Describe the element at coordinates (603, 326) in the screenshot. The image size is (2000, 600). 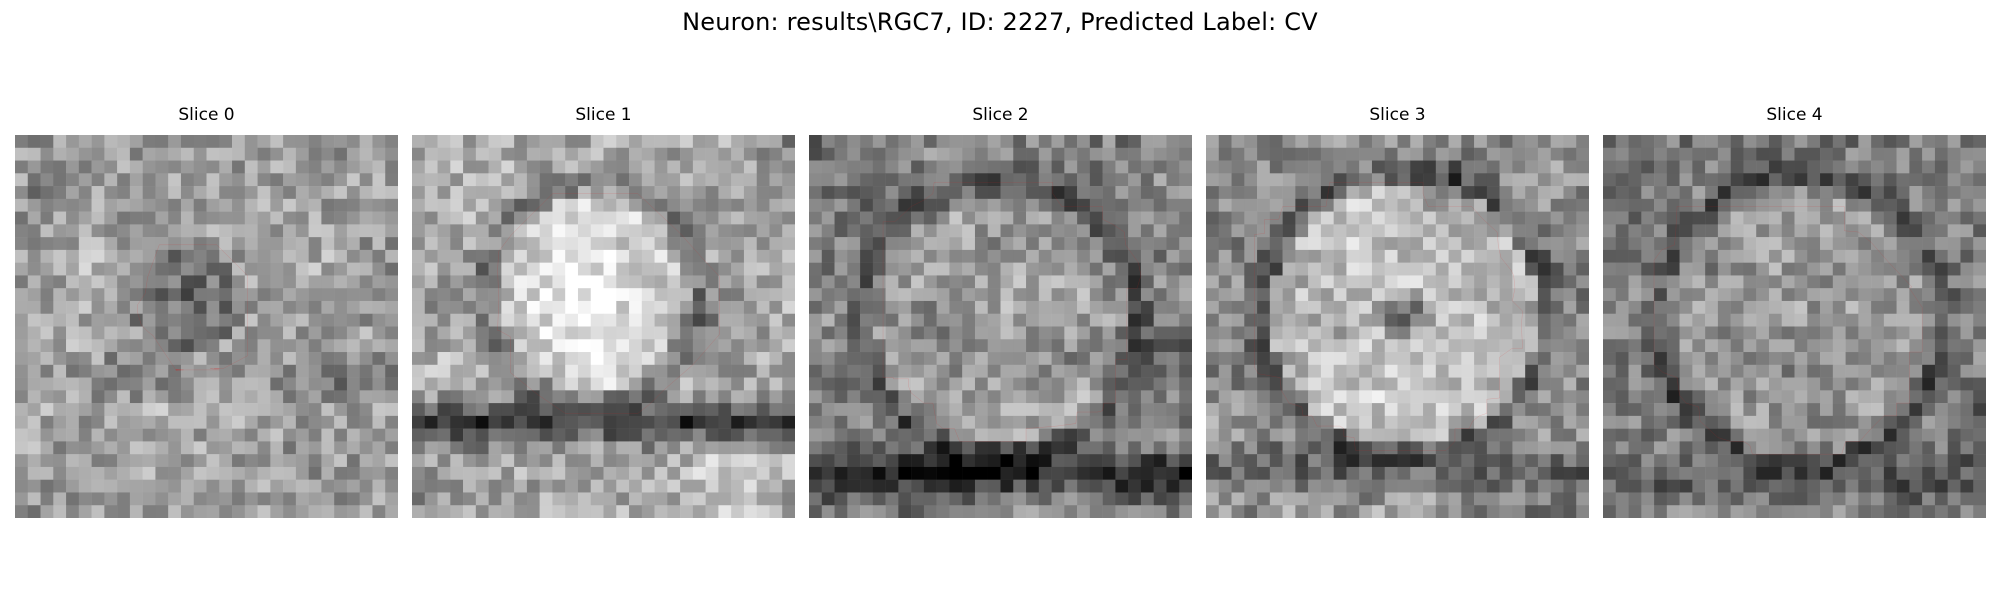
I see `slice-image` at that location.